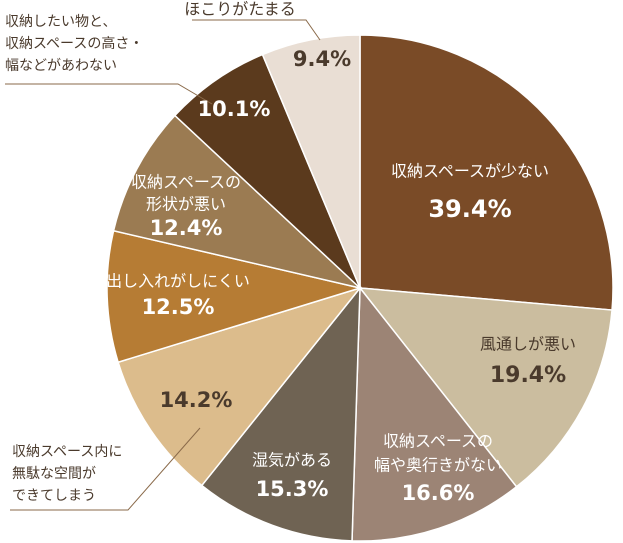 This screenshot has height=543, width=623. I want to click on slice-label: 幅などがあわない, so click(61, 66).